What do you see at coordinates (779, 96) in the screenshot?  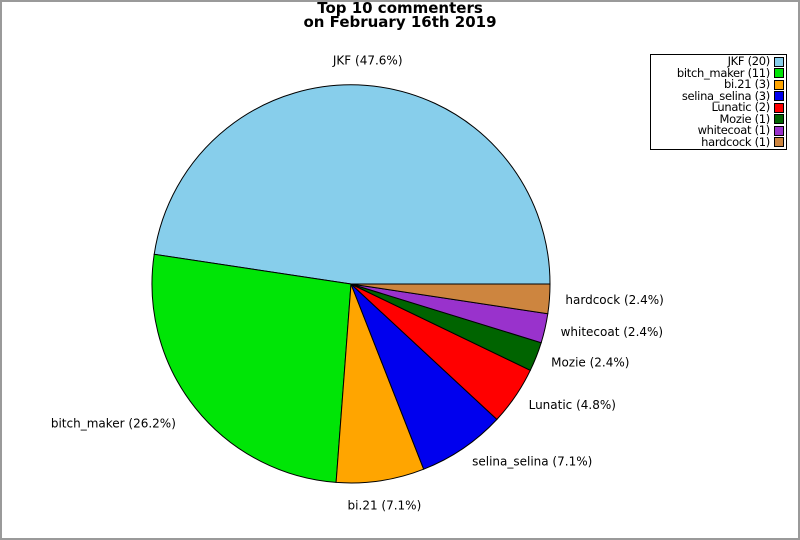 I see `legend-swatch-selina-selina` at bounding box center [779, 96].